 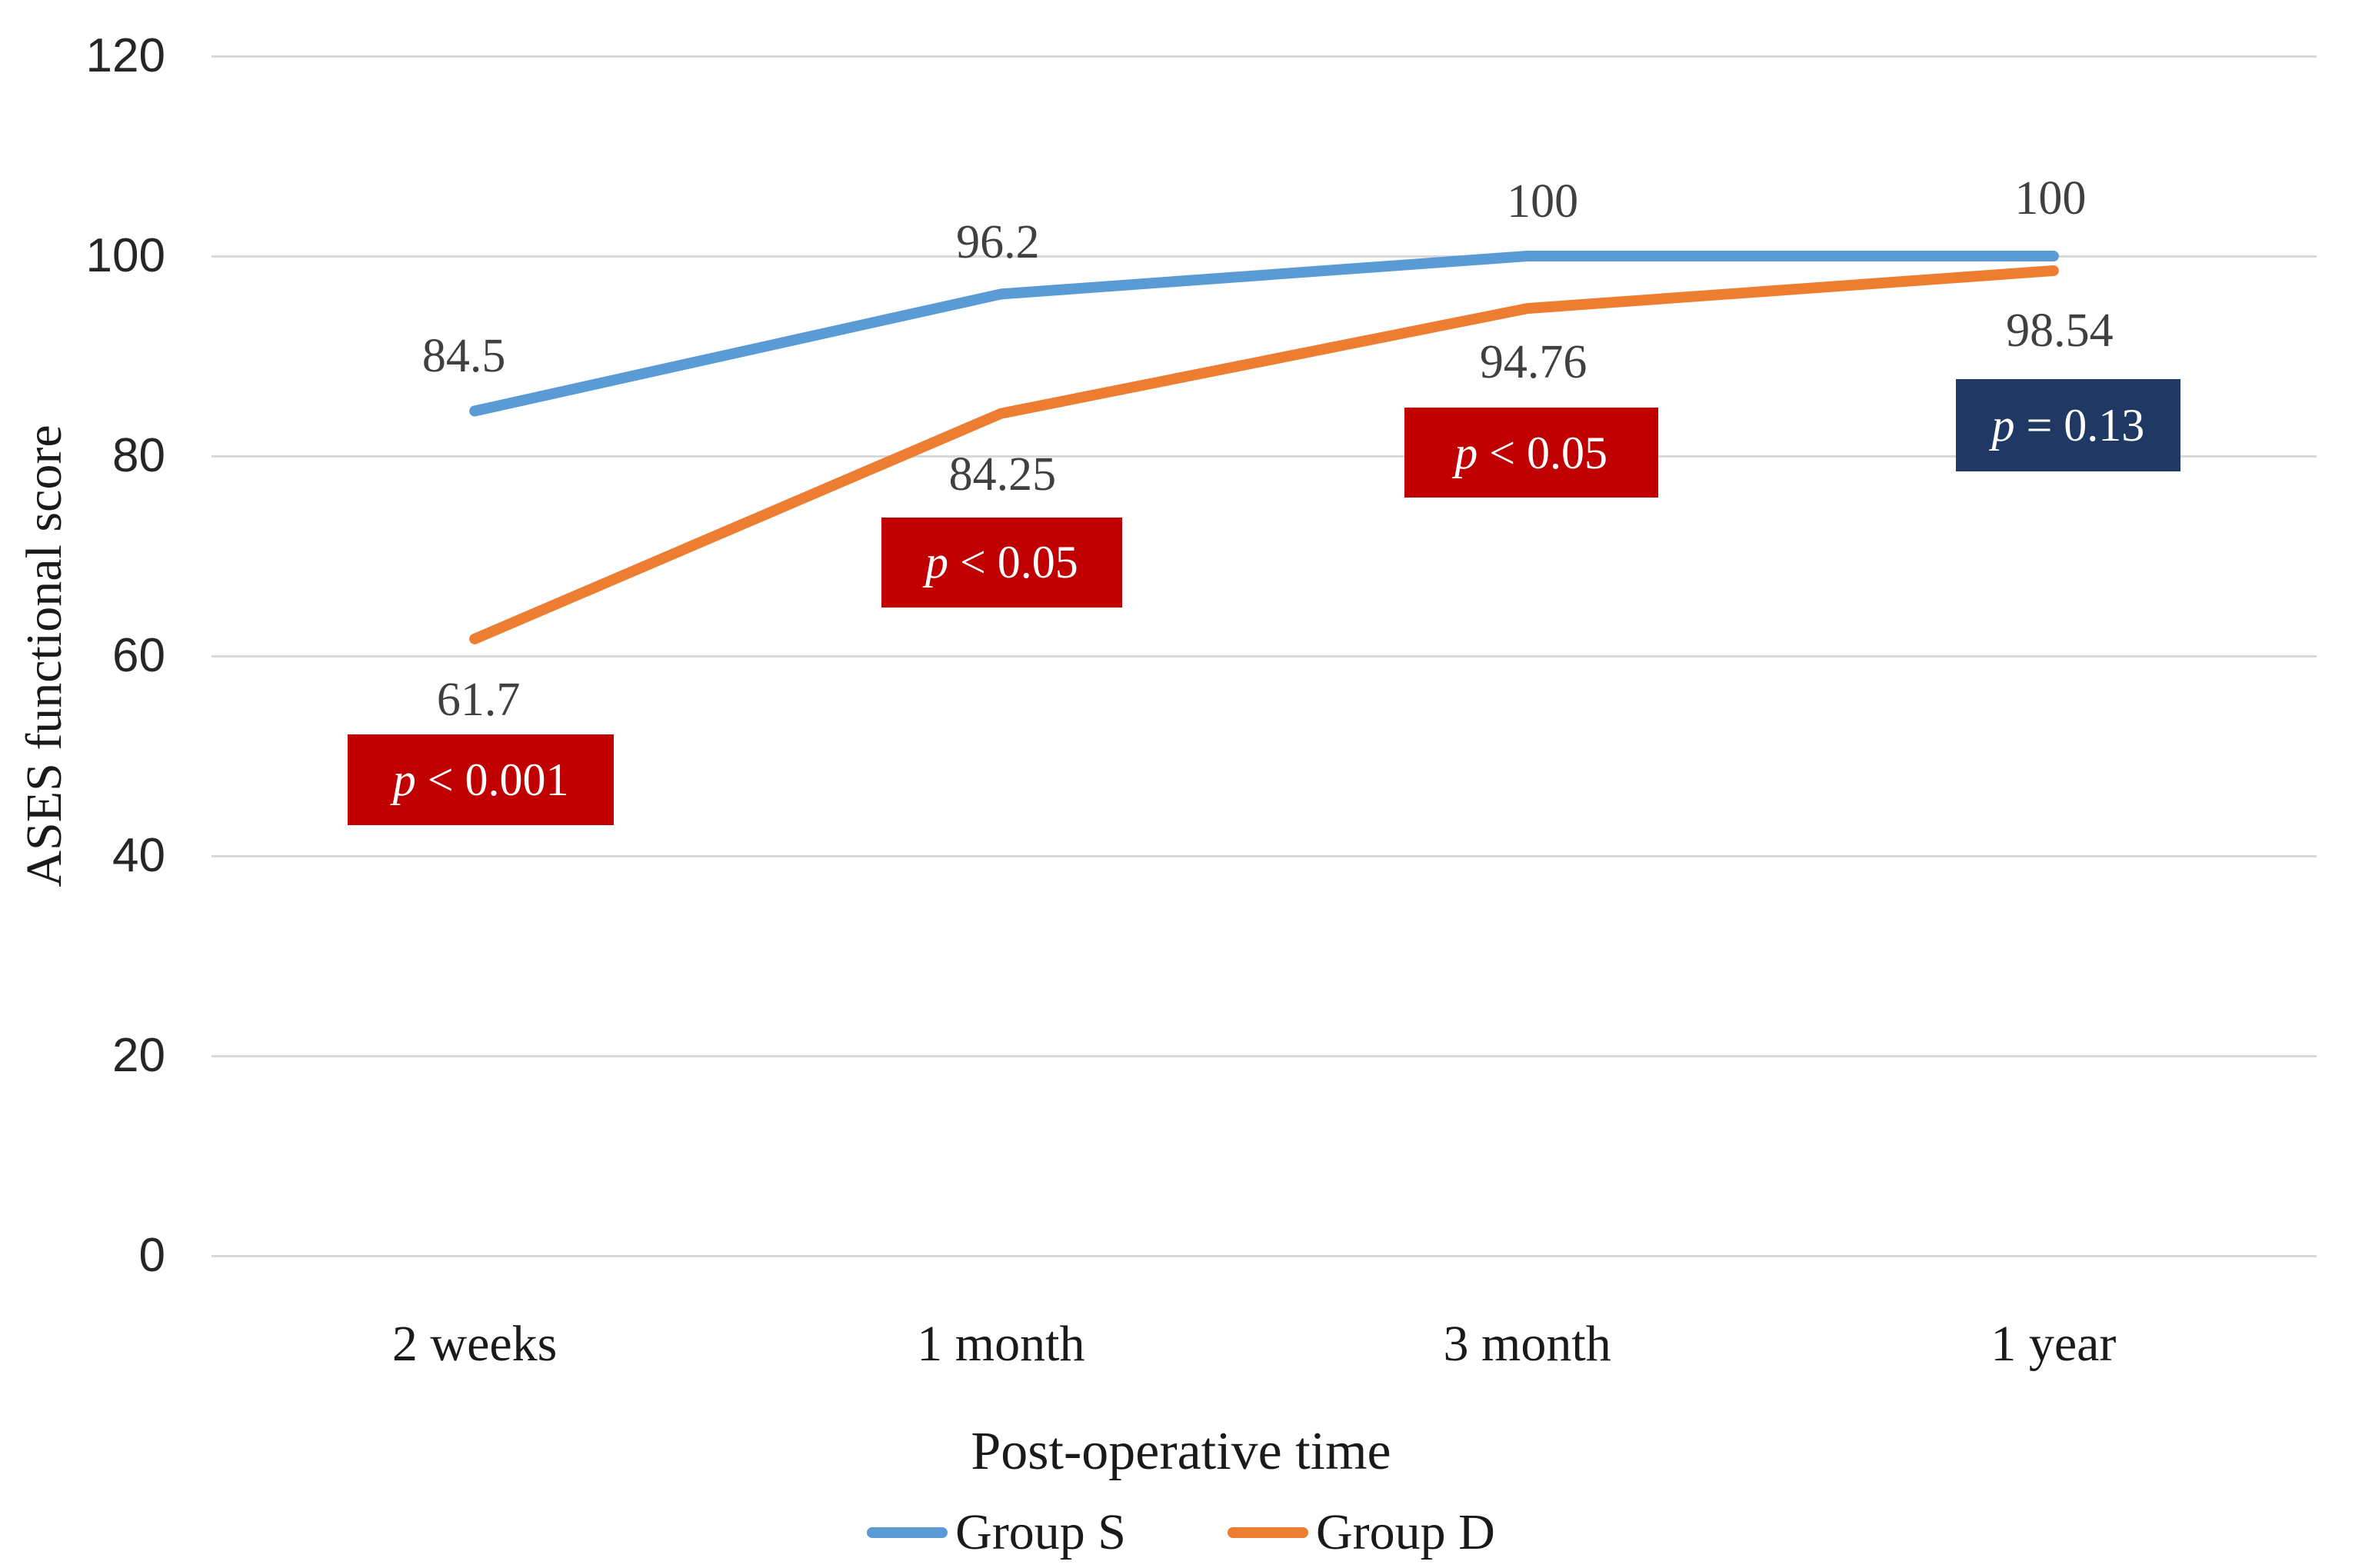 What do you see at coordinates (138, 456) in the screenshot?
I see `y-tick-label-80: 80` at bounding box center [138, 456].